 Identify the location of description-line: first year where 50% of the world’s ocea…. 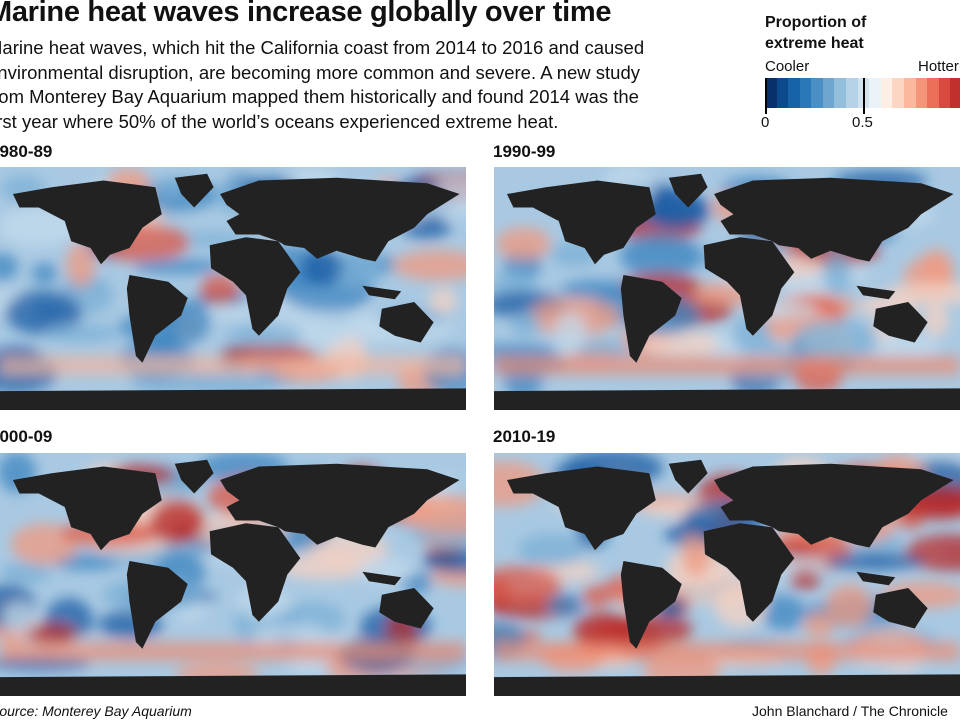
(279, 121).